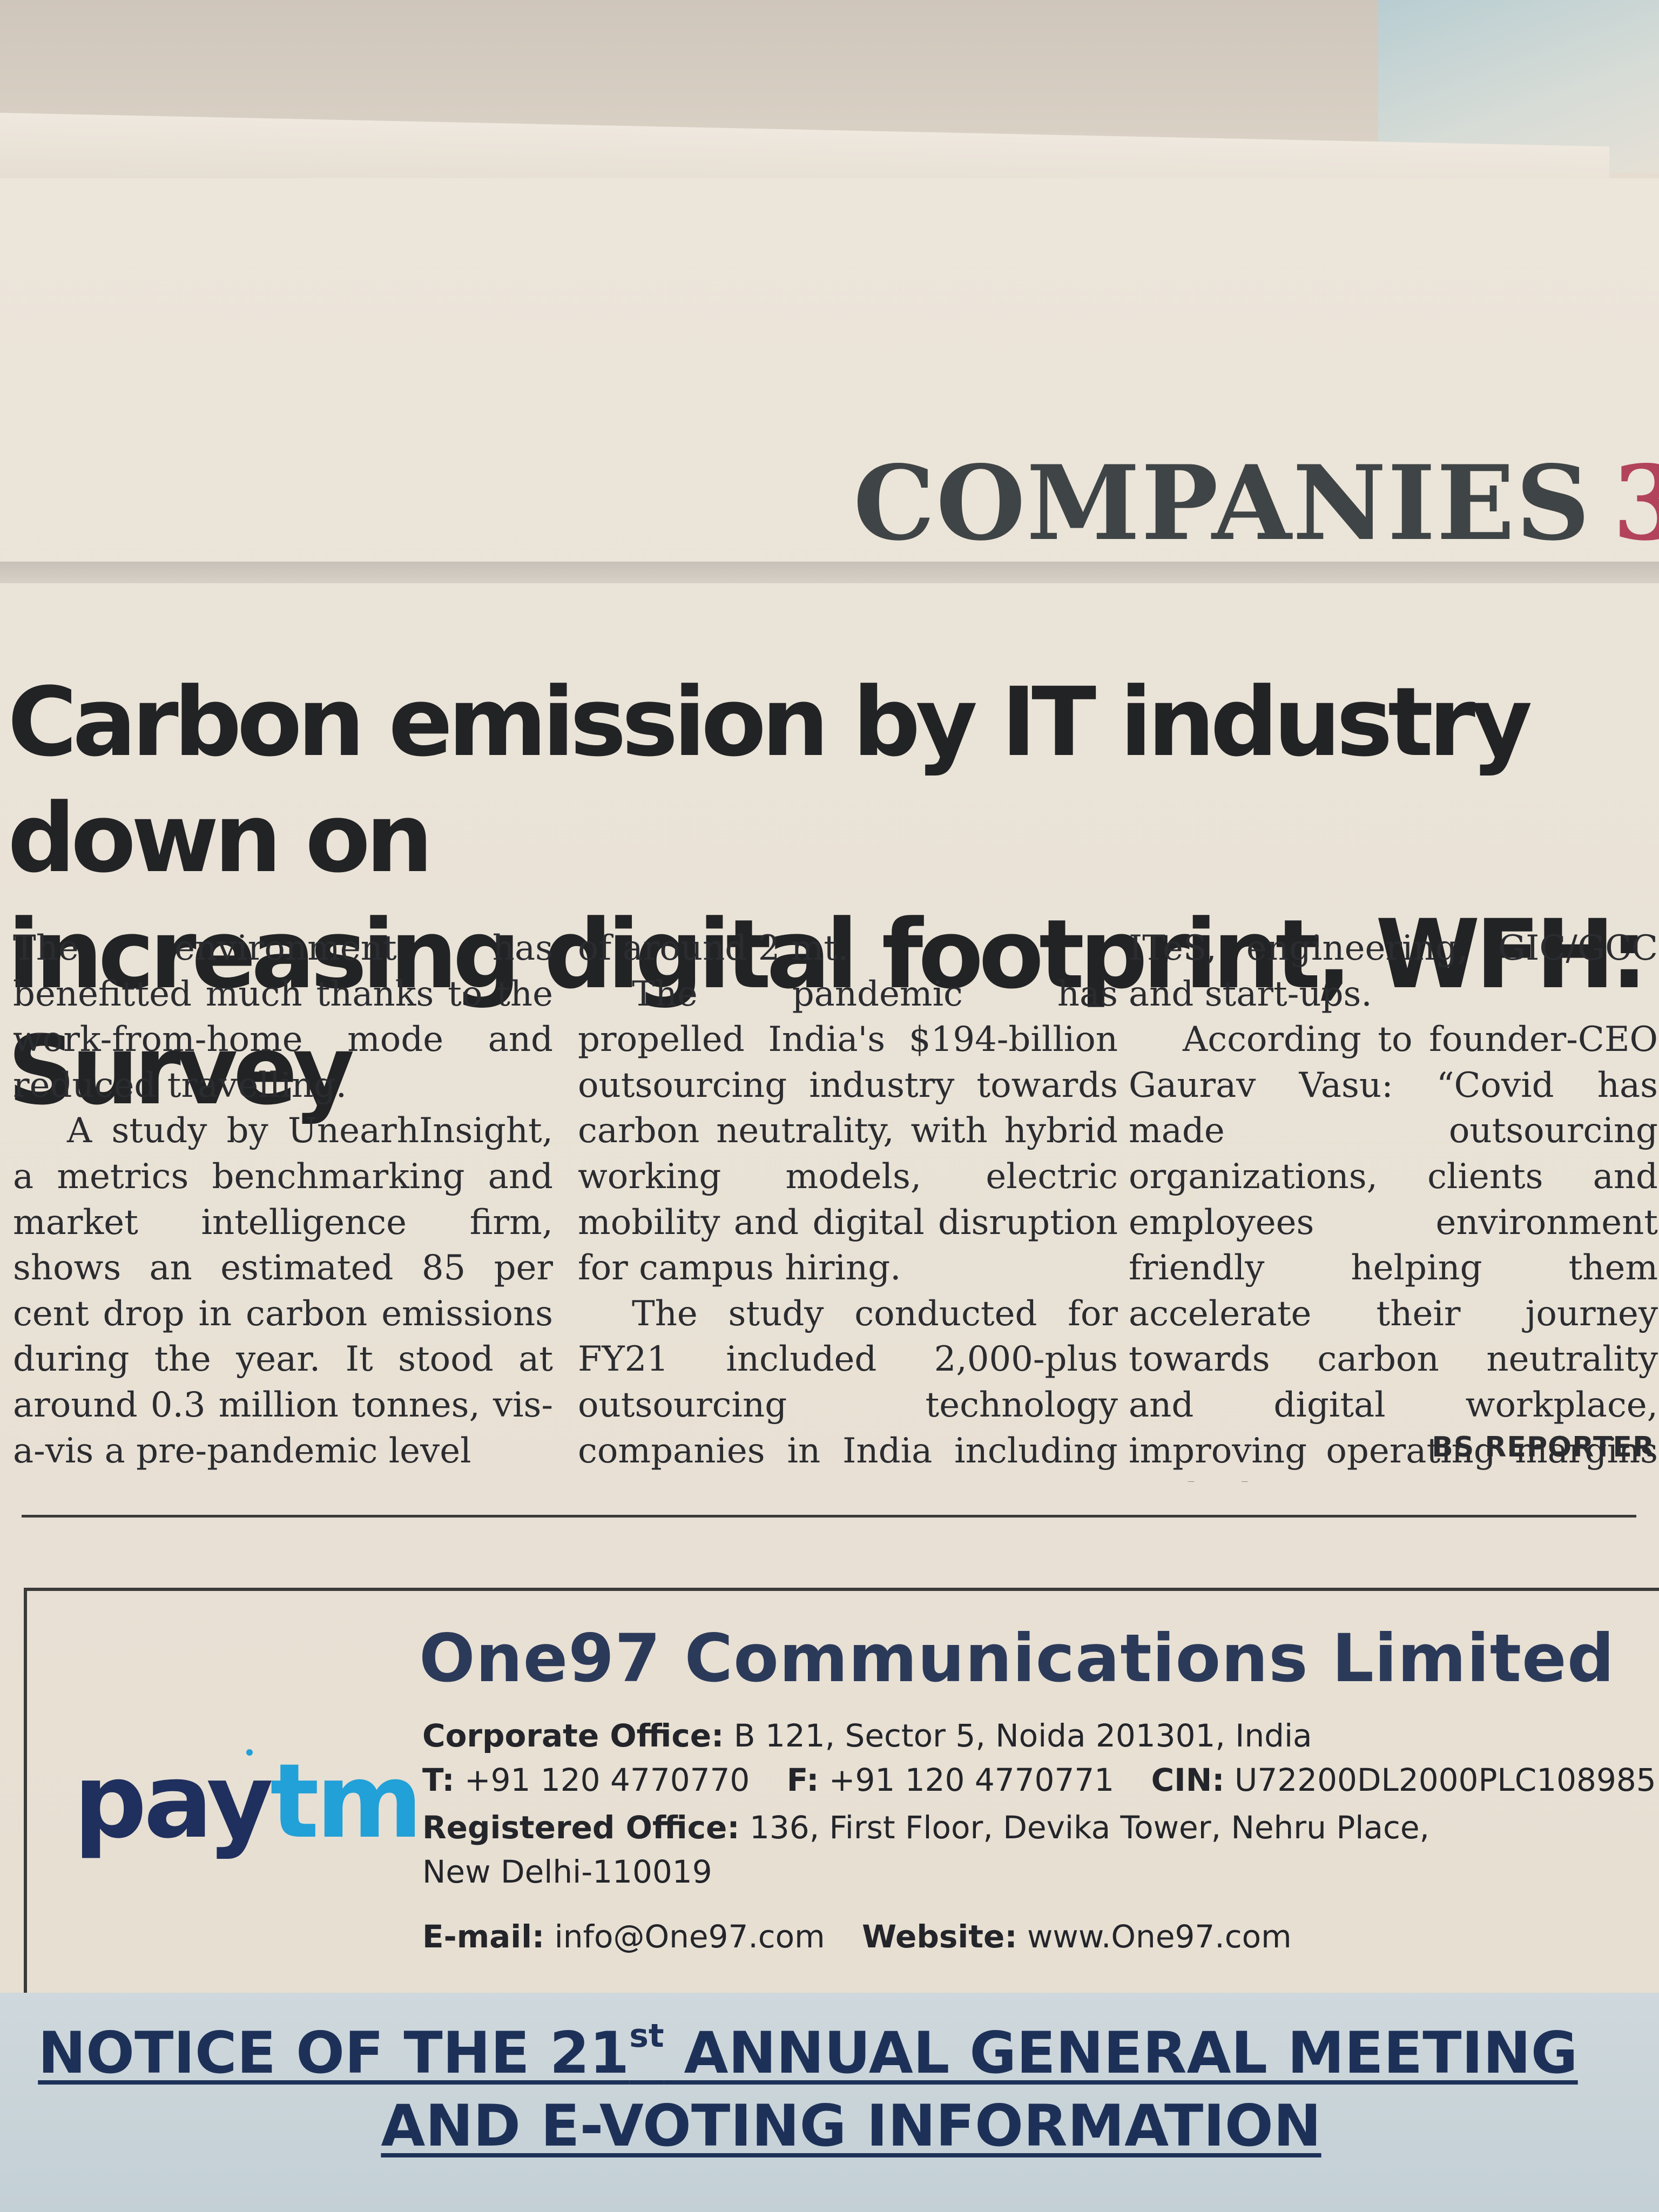 This screenshot has width=1659, height=2212. What do you see at coordinates (173, 1801) in the screenshot?
I see `logo-pay-text: pay` at bounding box center [173, 1801].